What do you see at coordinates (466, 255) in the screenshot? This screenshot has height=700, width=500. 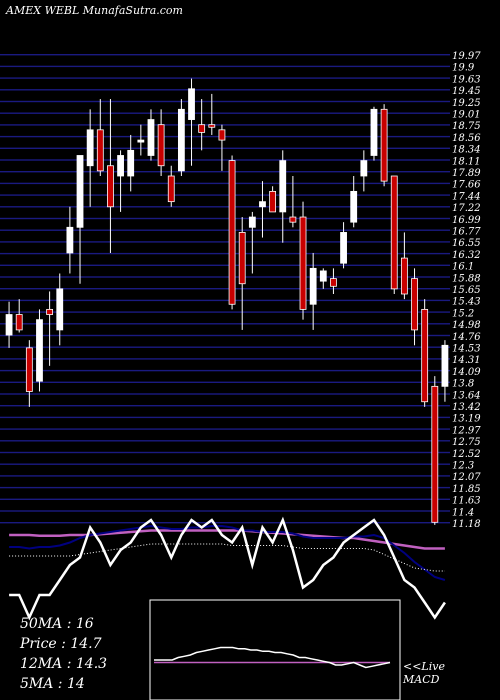 I see `price-tick-label: 16.32` at bounding box center [466, 255].